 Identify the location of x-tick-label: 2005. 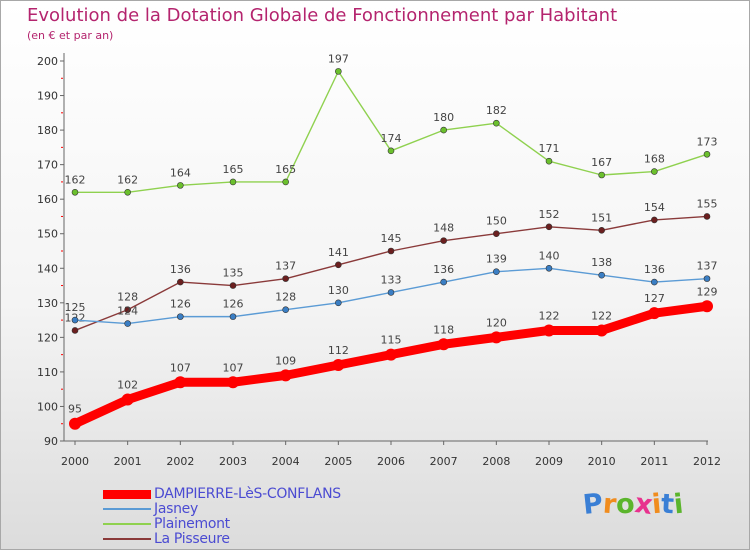
(338, 461).